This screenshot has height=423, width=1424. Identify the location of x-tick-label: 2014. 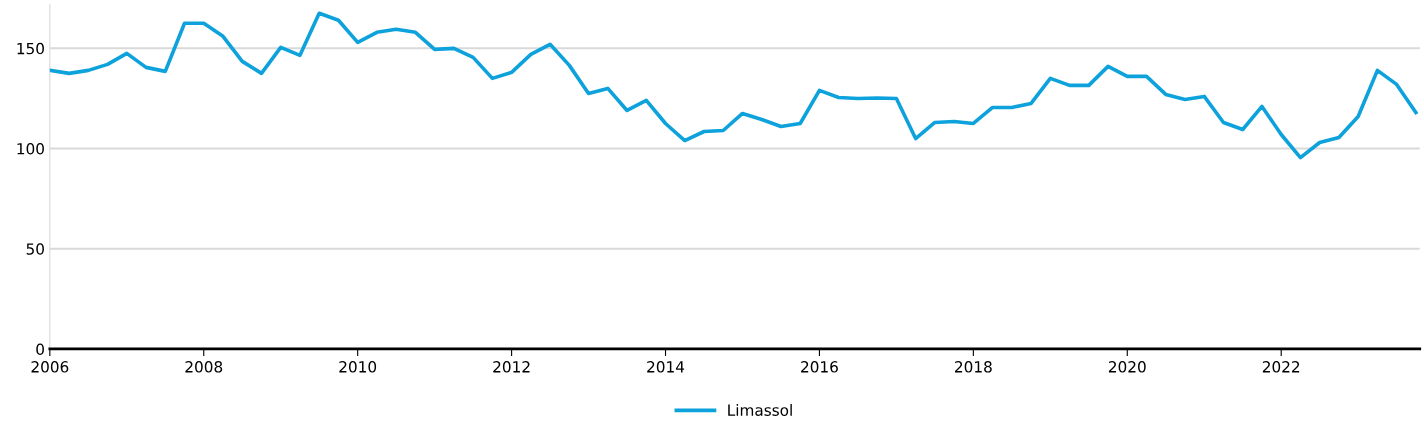
(666, 367).